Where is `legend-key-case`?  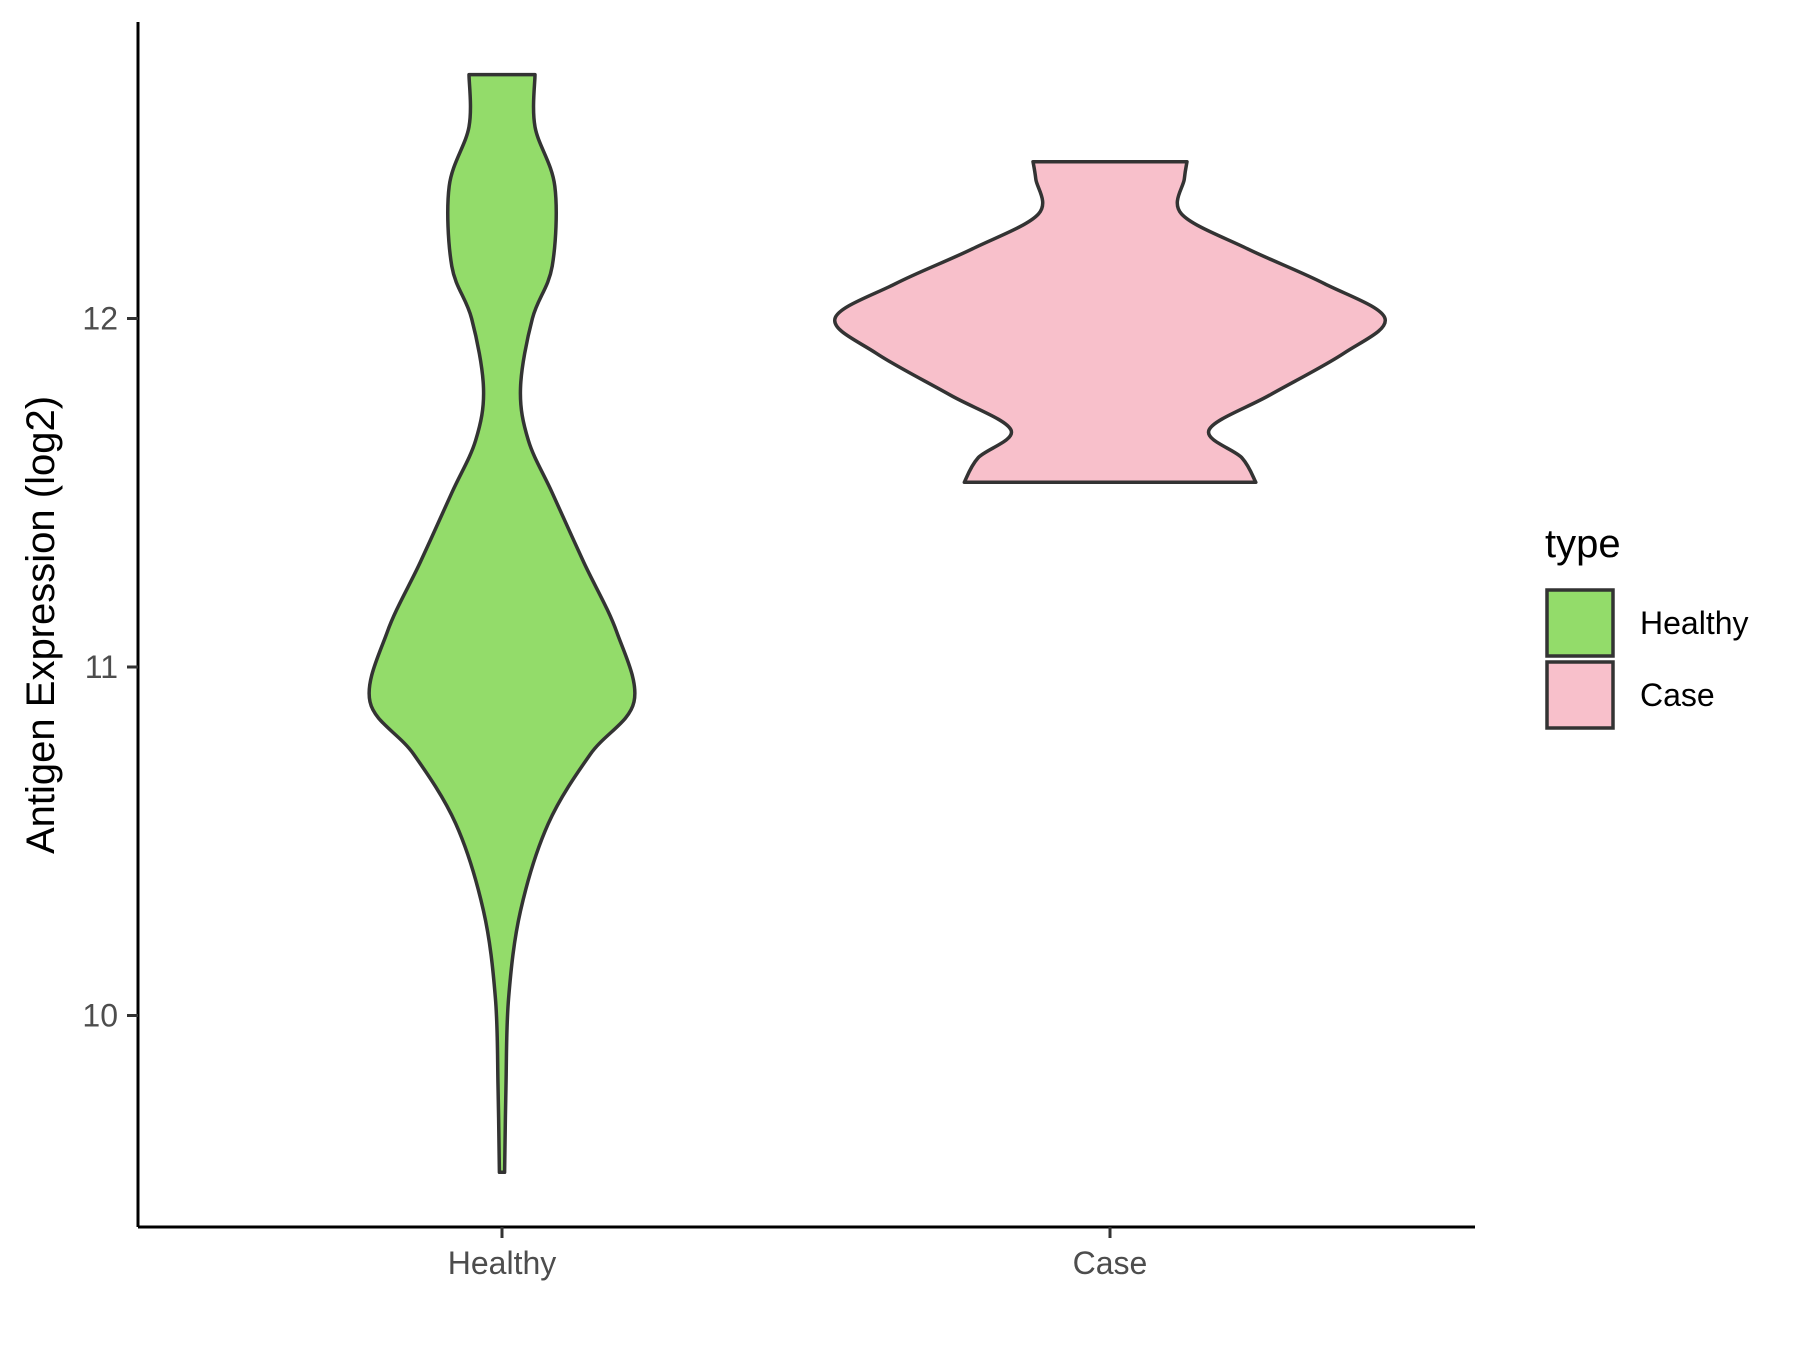 legend-key-case is located at coordinates (1580, 695).